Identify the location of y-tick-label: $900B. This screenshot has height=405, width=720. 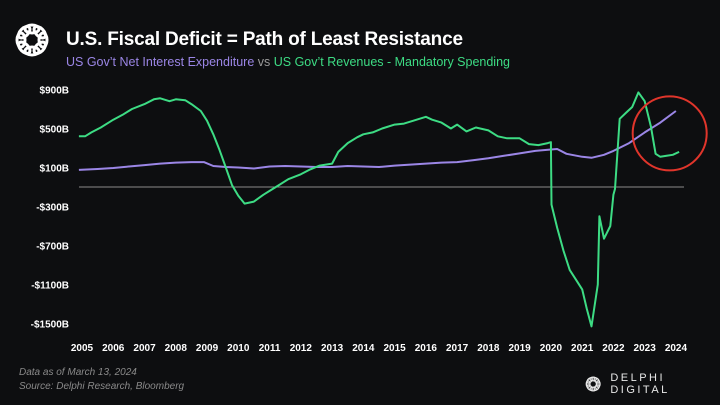
(54, 90).